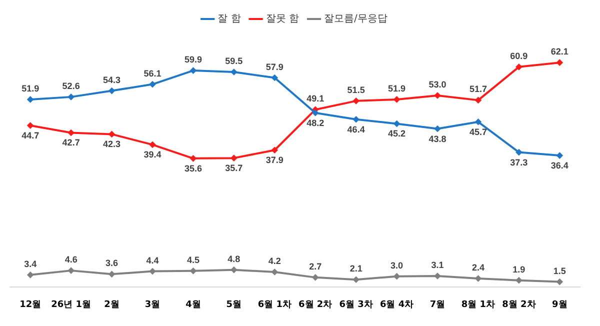  What do you see at coordinates (71, 259) in the screenshot?
I see `data-label: 4.6` at bounding box center [71, 259].